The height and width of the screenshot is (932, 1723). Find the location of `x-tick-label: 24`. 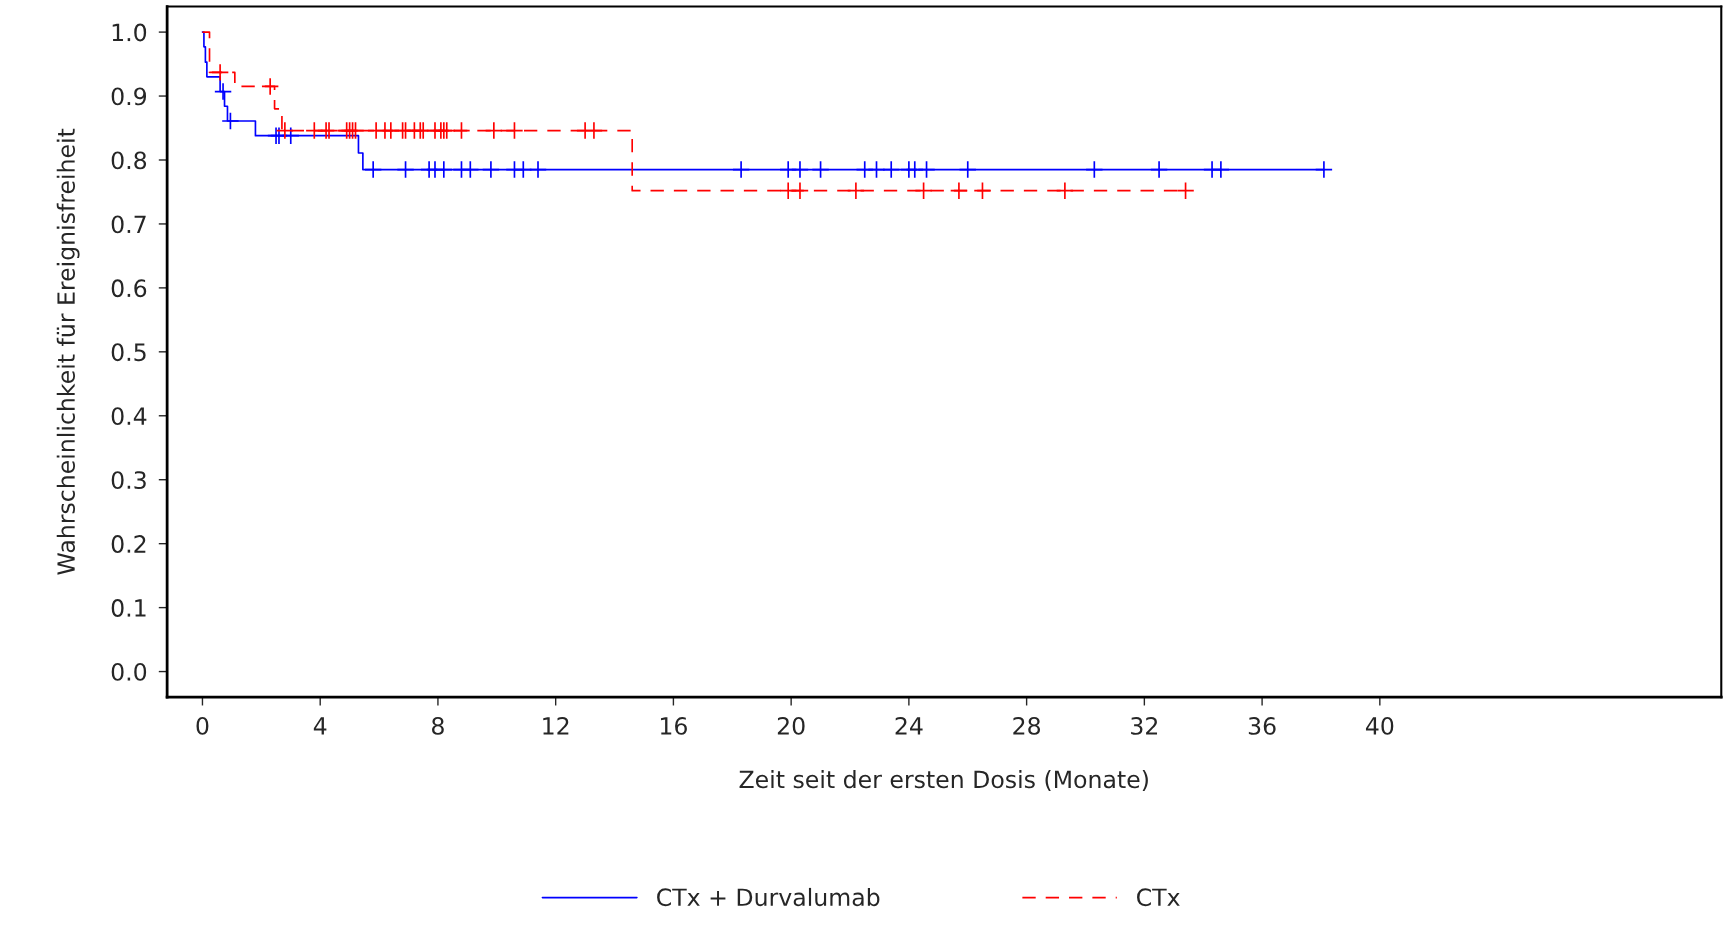

x-tick-label: 24 is located at coordinates (909, 726).